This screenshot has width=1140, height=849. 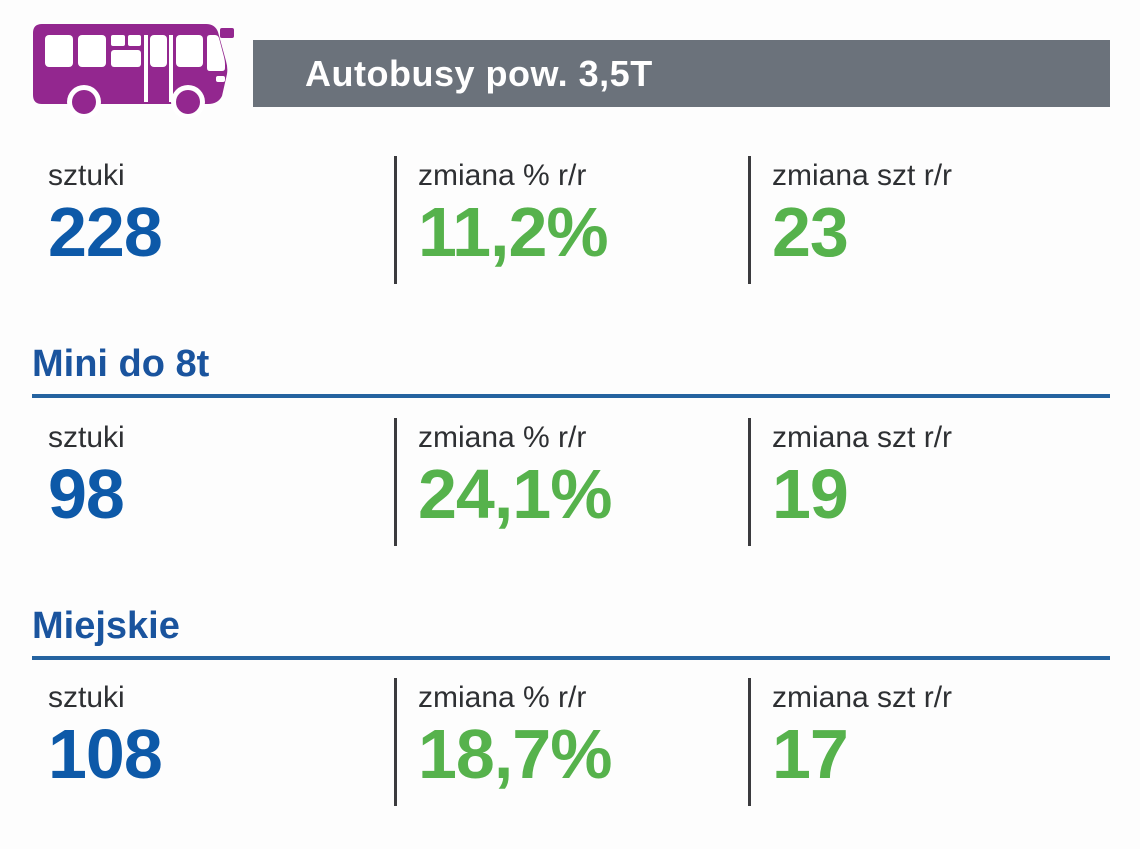 What do you see at coordinates (221, 220) in the screenshot?
I see `stat-units-total: sztuki 228` at bounding box center [221, 220].